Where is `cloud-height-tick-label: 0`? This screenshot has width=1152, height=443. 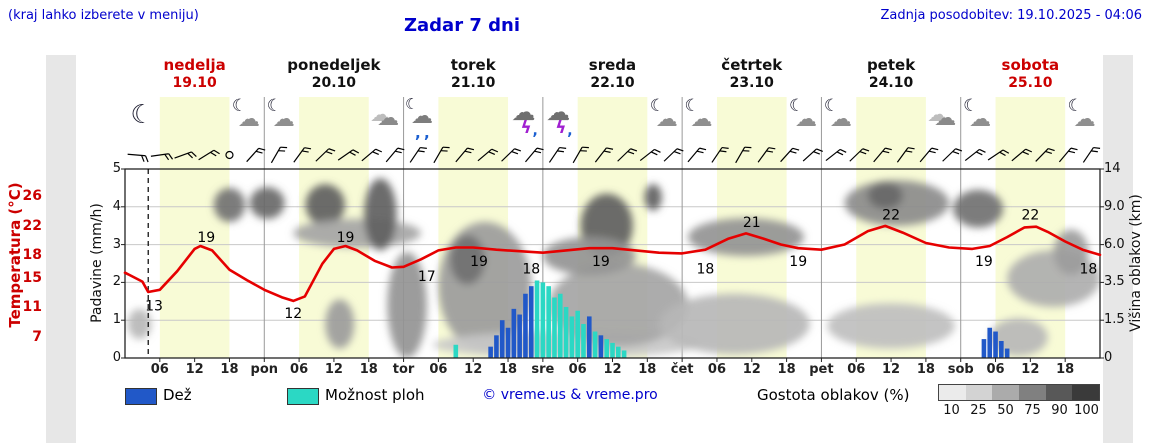 cloud-height-tick-label: 0 is located at coordinates (1108, 357).